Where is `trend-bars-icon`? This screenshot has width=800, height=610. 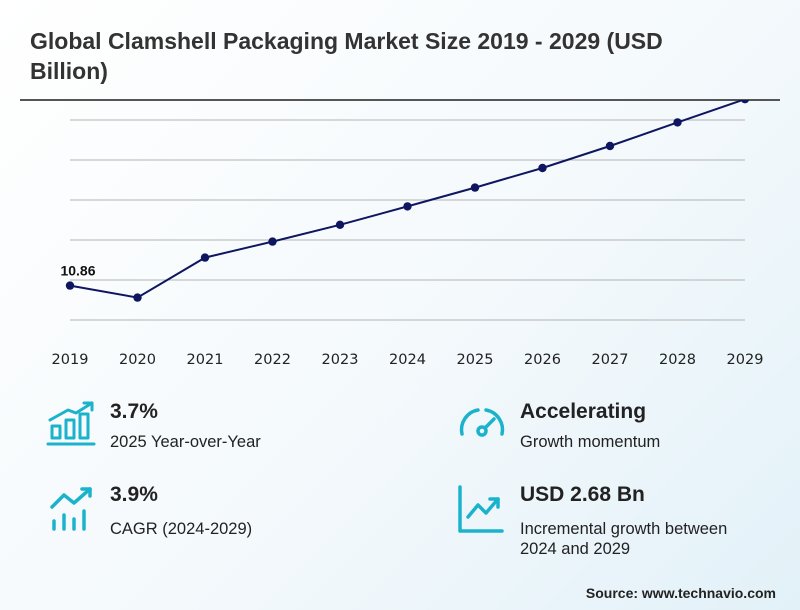 trend-bars-icon is located at coordinates (71, 509).